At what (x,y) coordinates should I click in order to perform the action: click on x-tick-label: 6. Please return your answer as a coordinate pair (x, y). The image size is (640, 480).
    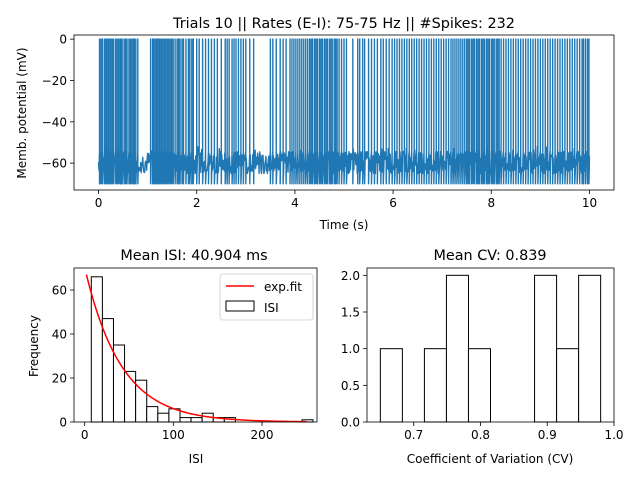
    Looking at the image, I should click on (393, 203).